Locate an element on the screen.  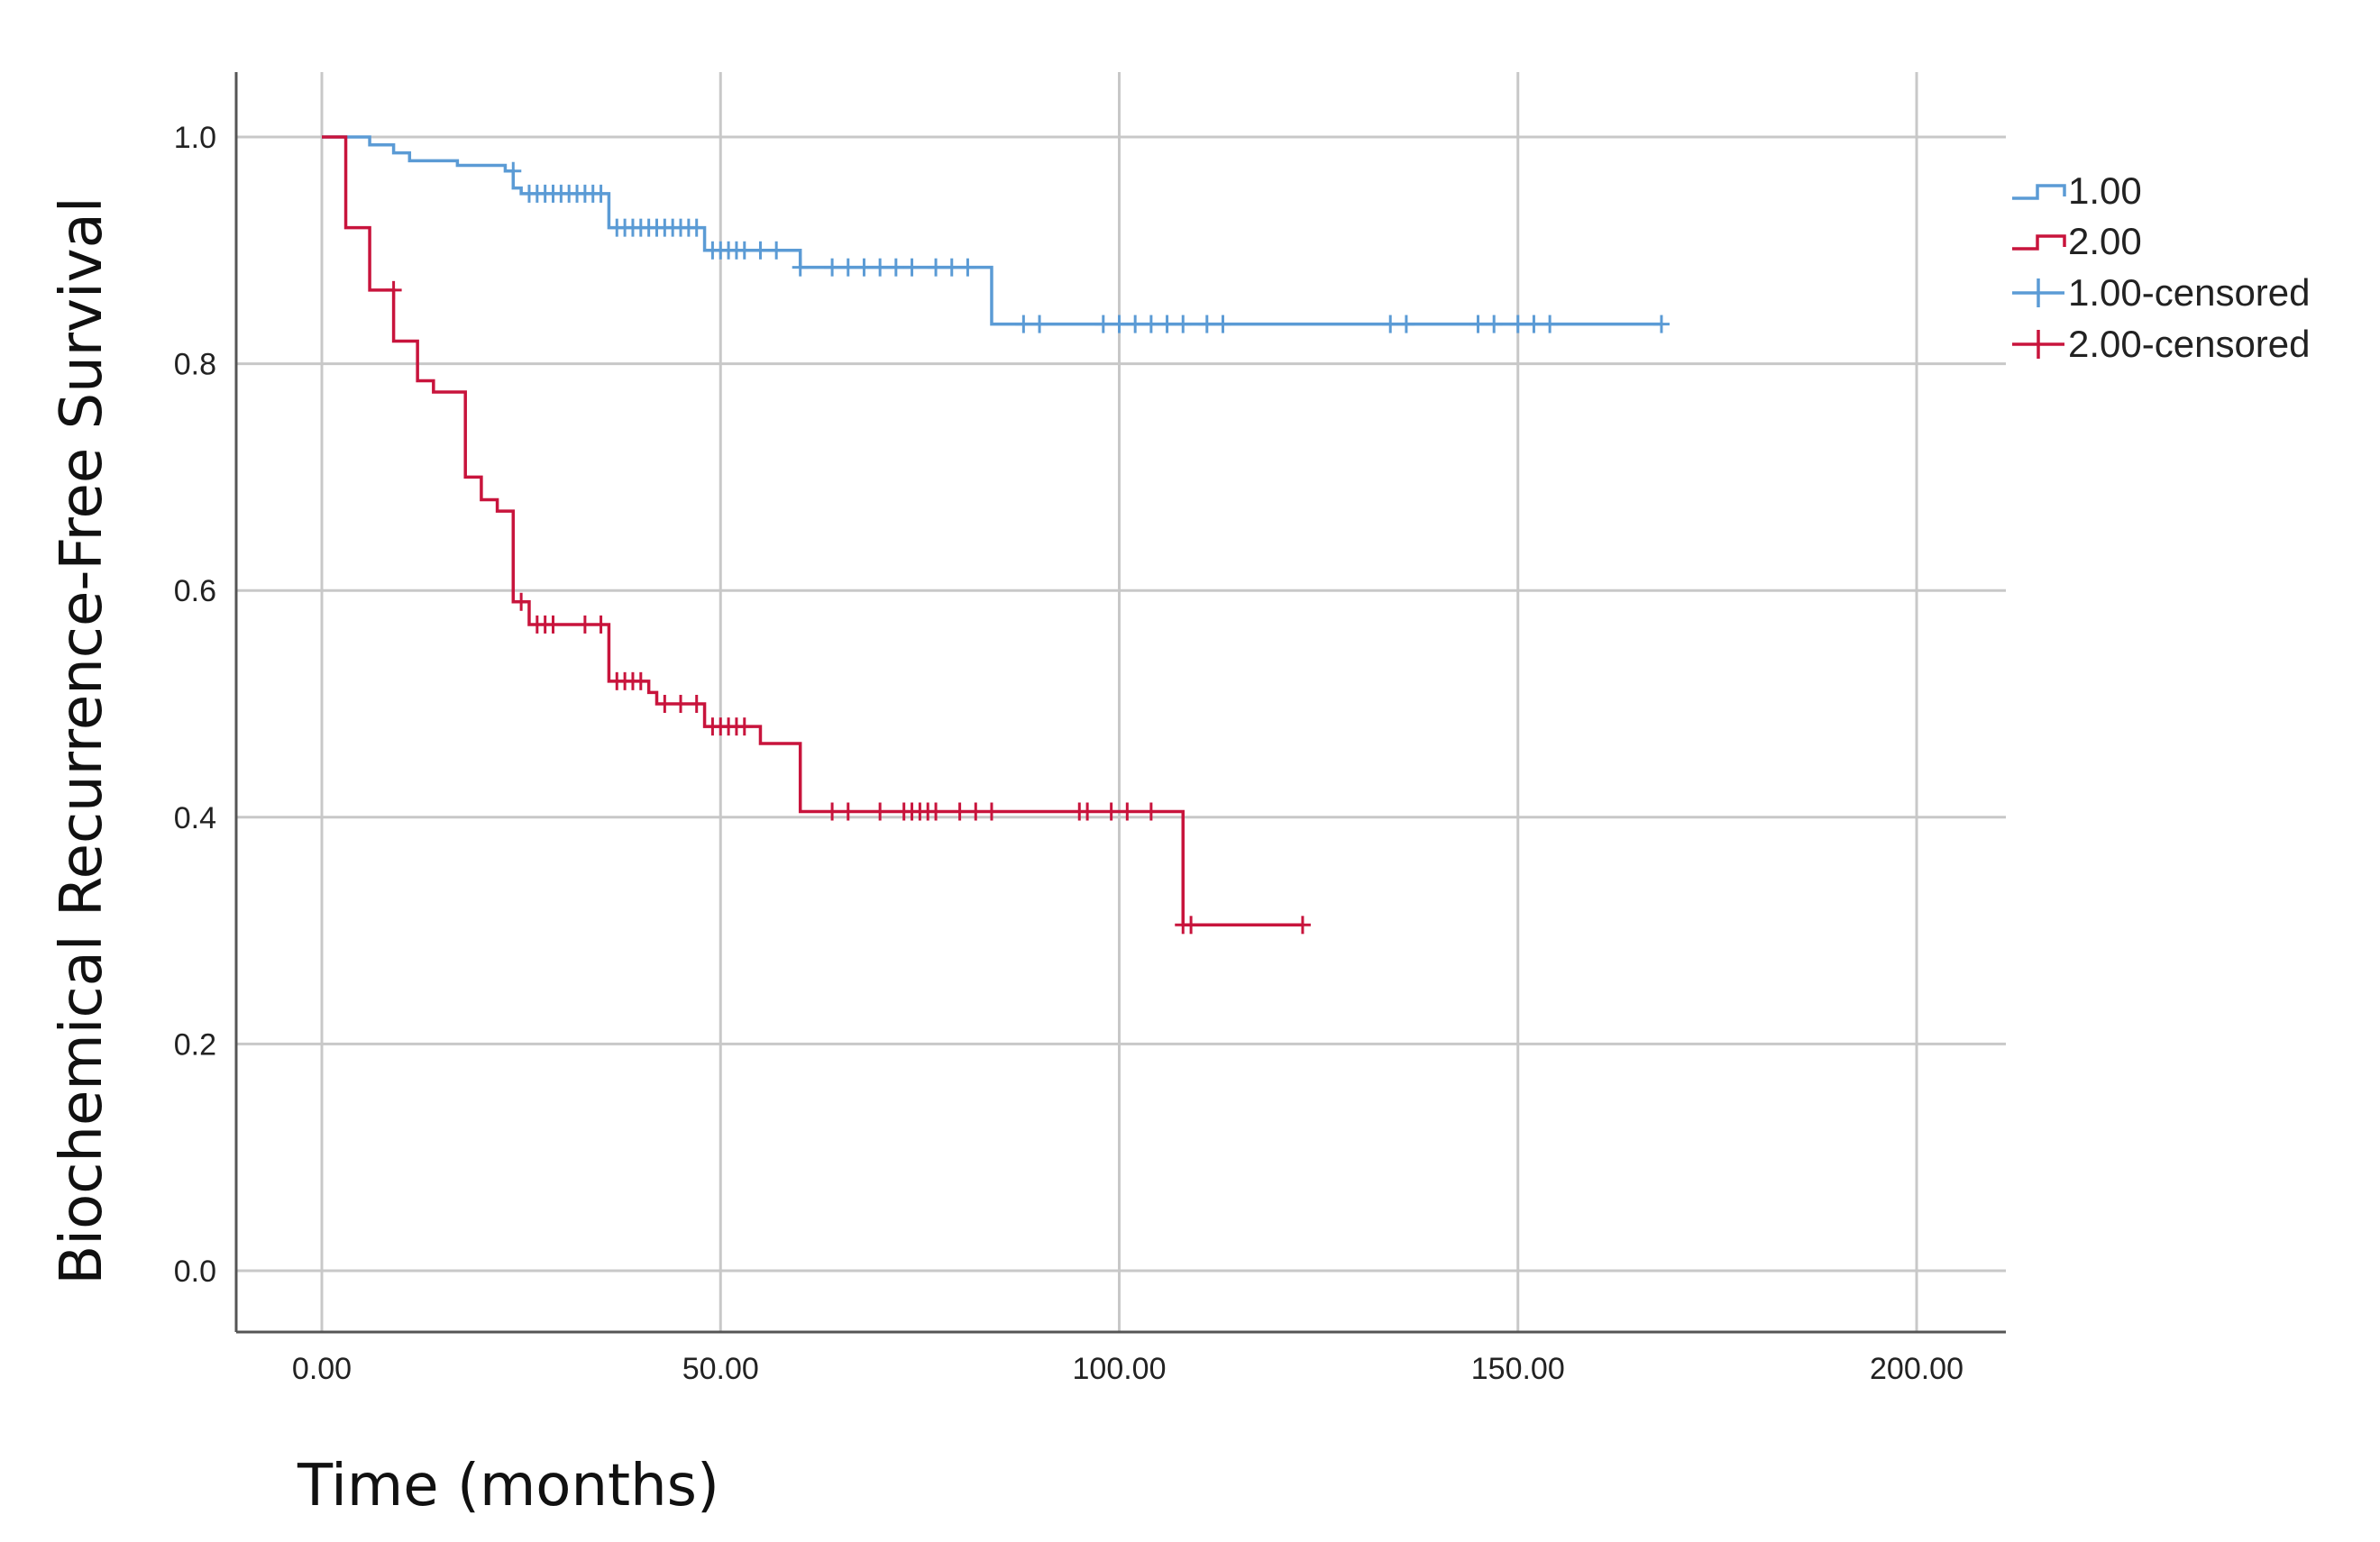
x-axis-title: Time (months) is located at coordinates (508, 1486).